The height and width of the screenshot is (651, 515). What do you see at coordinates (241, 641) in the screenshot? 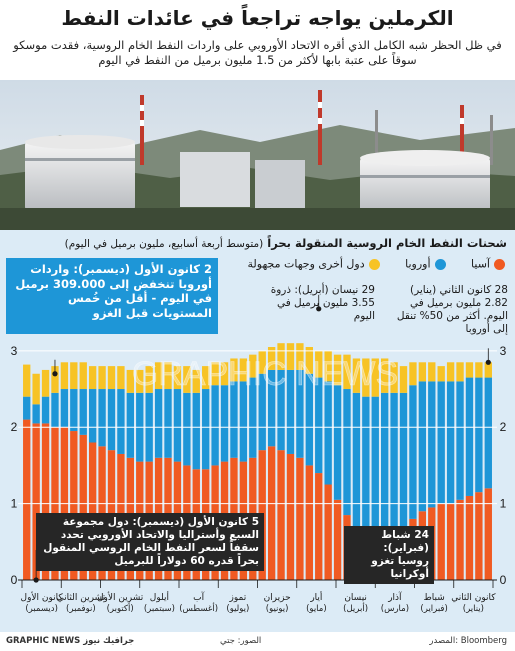
I see `footer-photo-credit: الصور: جتي` at bounding box center [241, 641].